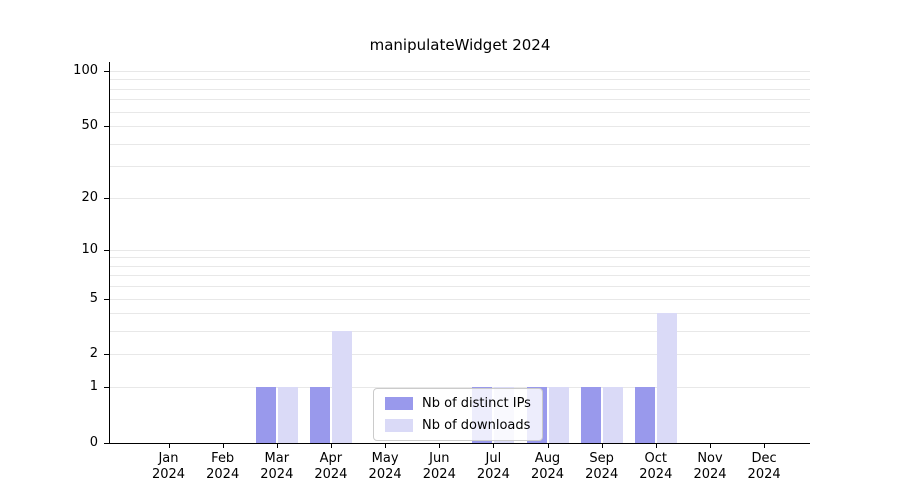  I want to click on x-tick-label: Nov 2024, so click(710, 466).